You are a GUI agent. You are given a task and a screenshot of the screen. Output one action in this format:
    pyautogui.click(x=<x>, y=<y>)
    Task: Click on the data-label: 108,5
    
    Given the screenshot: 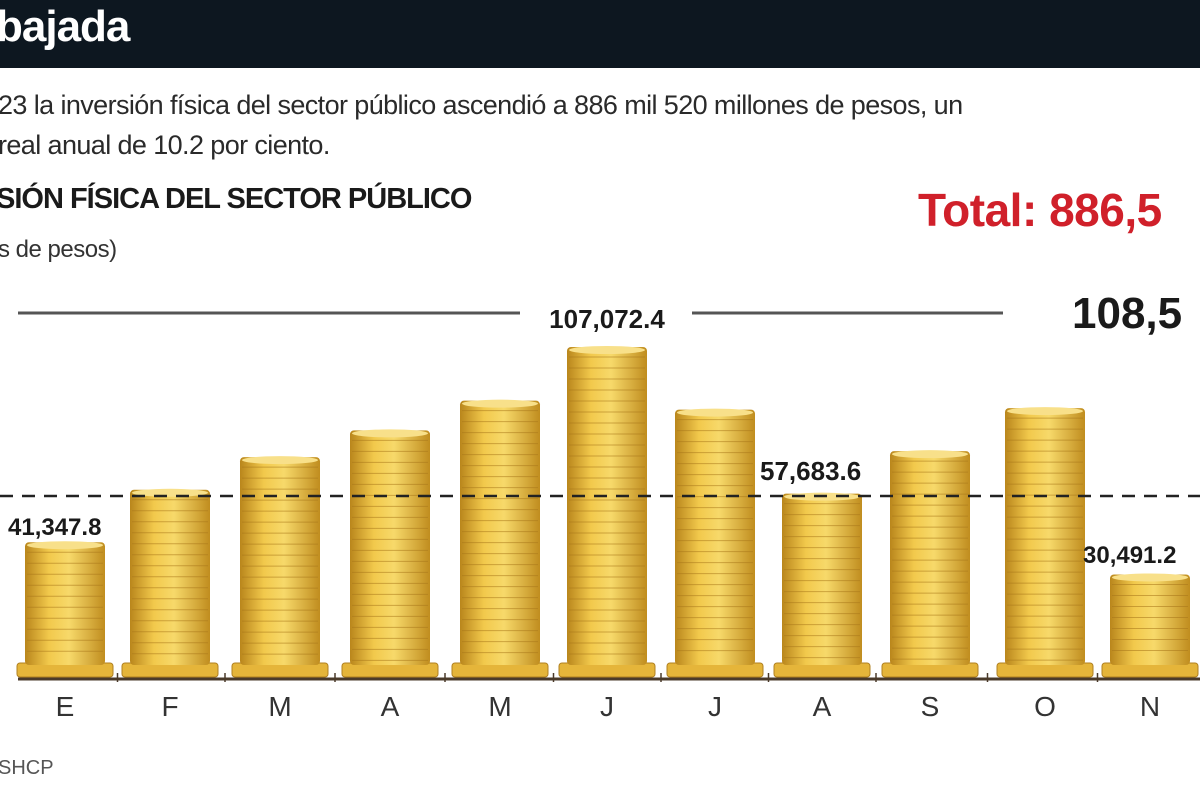 What is the action you would take?
    pyautogui.click(x=1127, y=313)
    